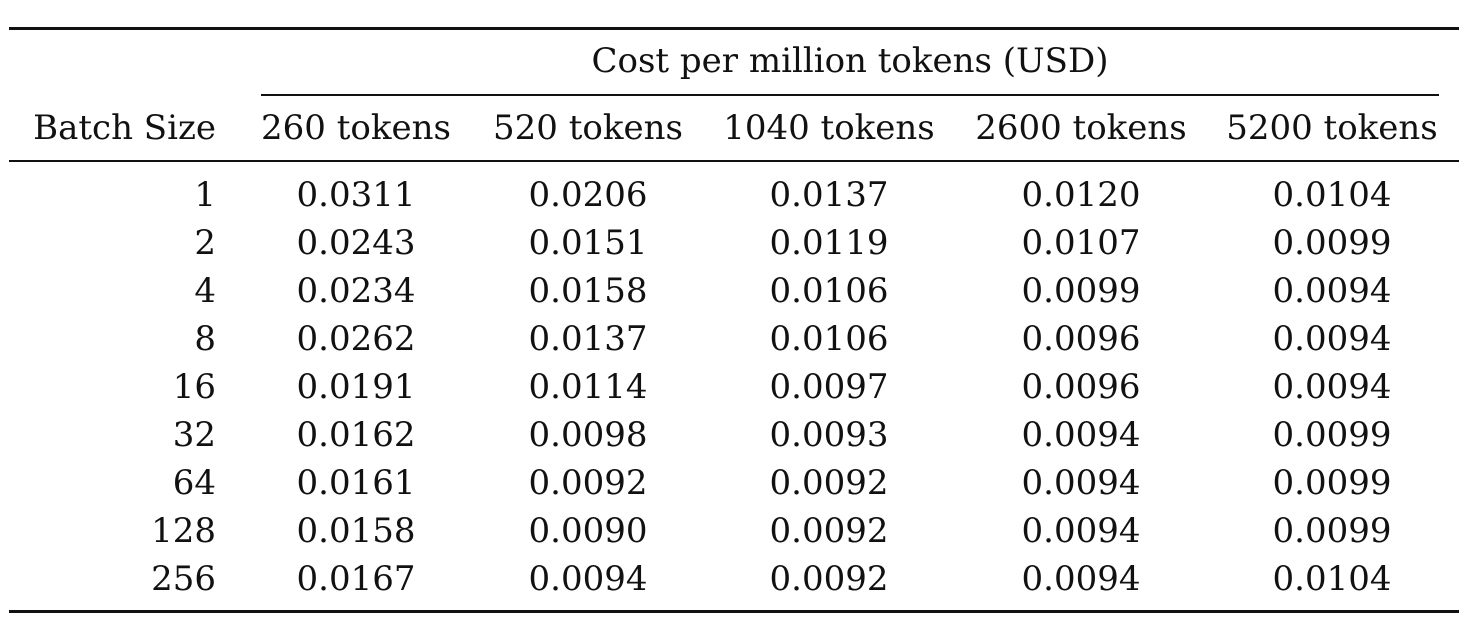 This screenshot has width=1478, height=627. What do you see at coordinates (356, 243) in the screenshot?
I see `cost-cell: 0.0243` at bounding box center [356, 243].